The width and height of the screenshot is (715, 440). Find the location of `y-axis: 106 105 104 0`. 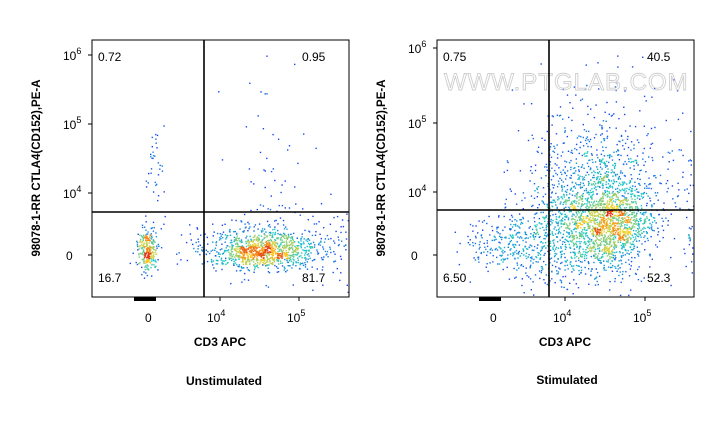

y-axis: 106 105 104 0 is located at coordinates (77, 154).